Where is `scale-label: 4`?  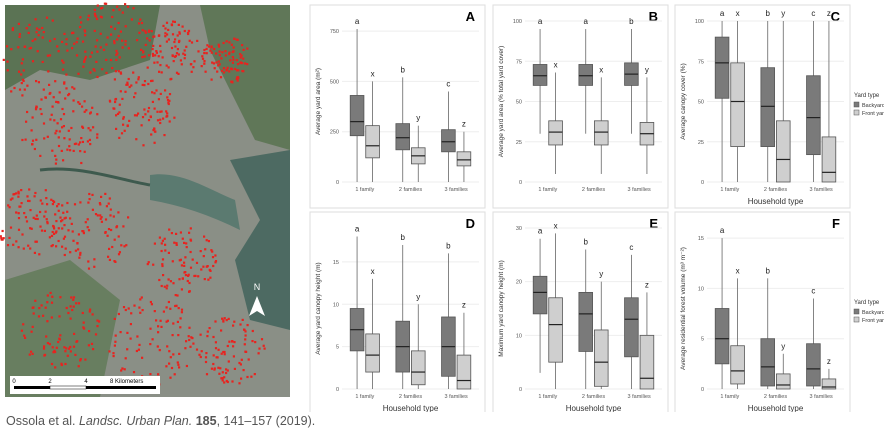
scale-label: 4 is located at coordinates (86, 382).